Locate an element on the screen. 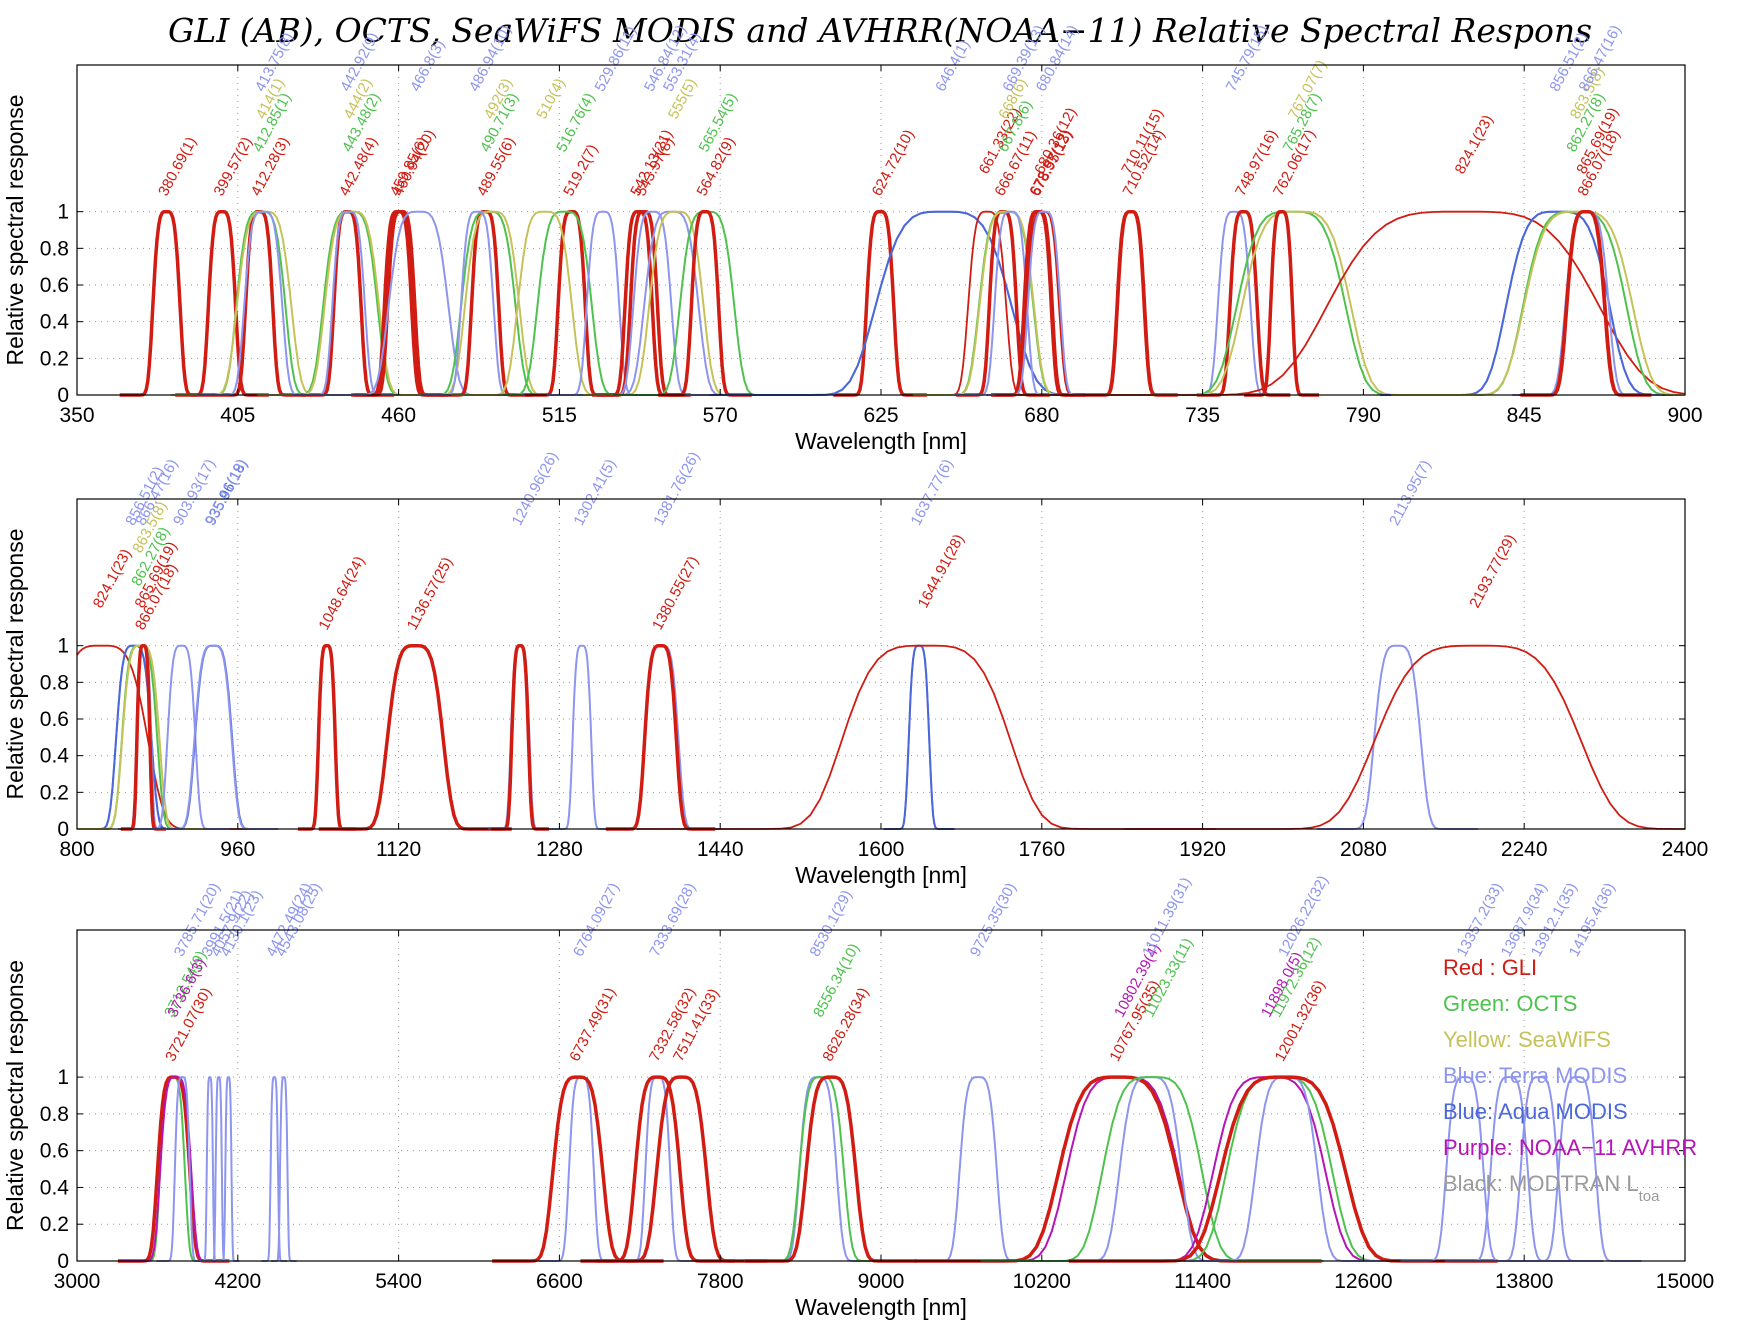  x-tick-label: 625 is located at coordinates (880, 415).